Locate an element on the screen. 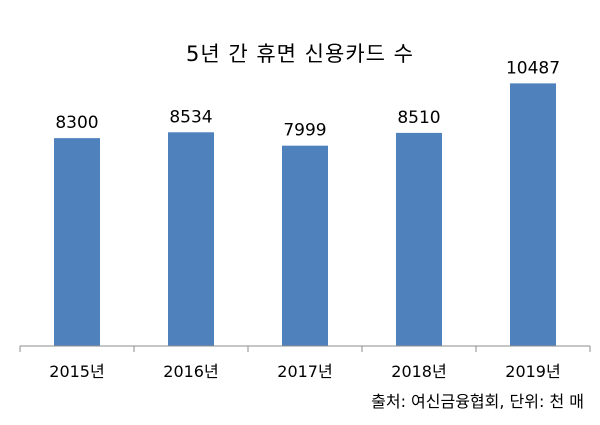 The height and width of the screenshot is (425, 600). data-label: 8510 is located at coordinates (418, 118).